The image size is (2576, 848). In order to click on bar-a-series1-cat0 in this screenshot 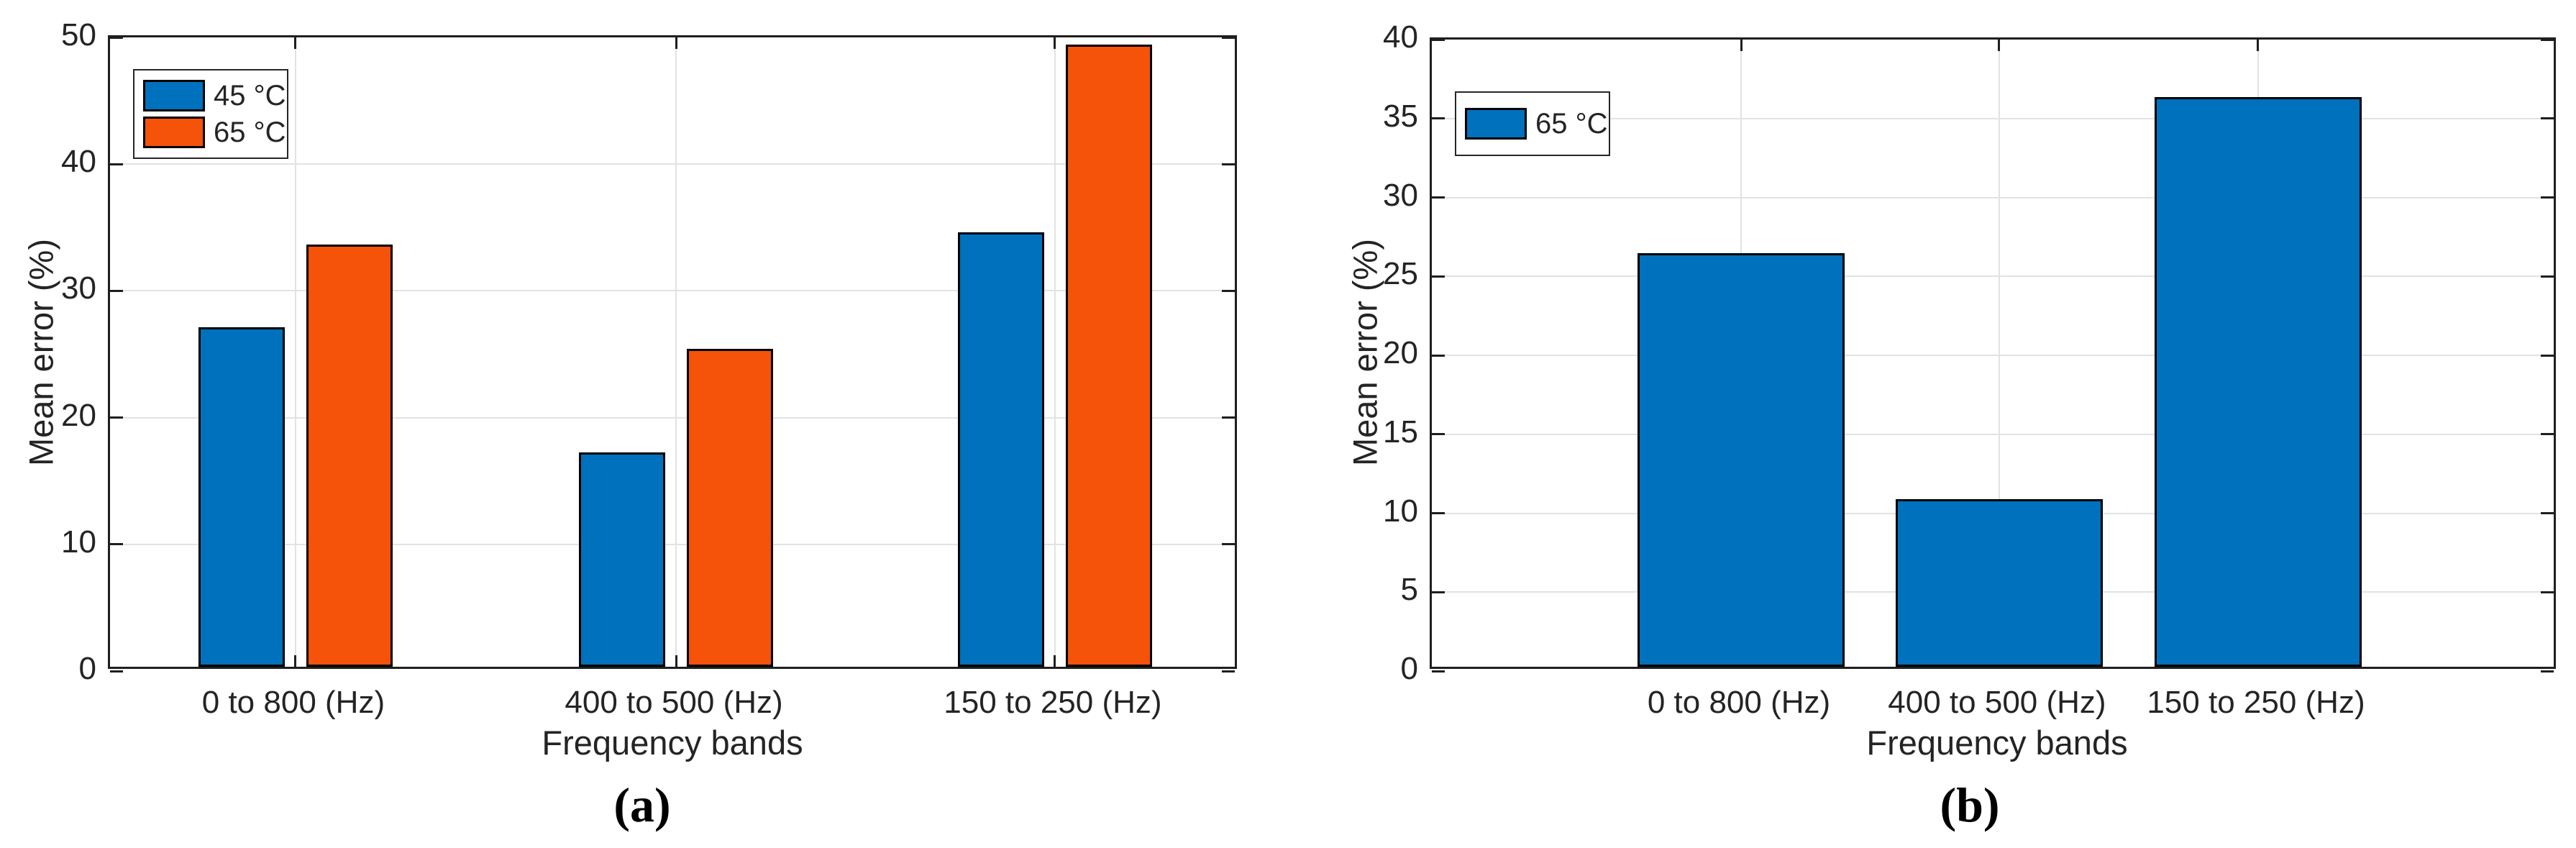, I will do `click(349, 456)`.